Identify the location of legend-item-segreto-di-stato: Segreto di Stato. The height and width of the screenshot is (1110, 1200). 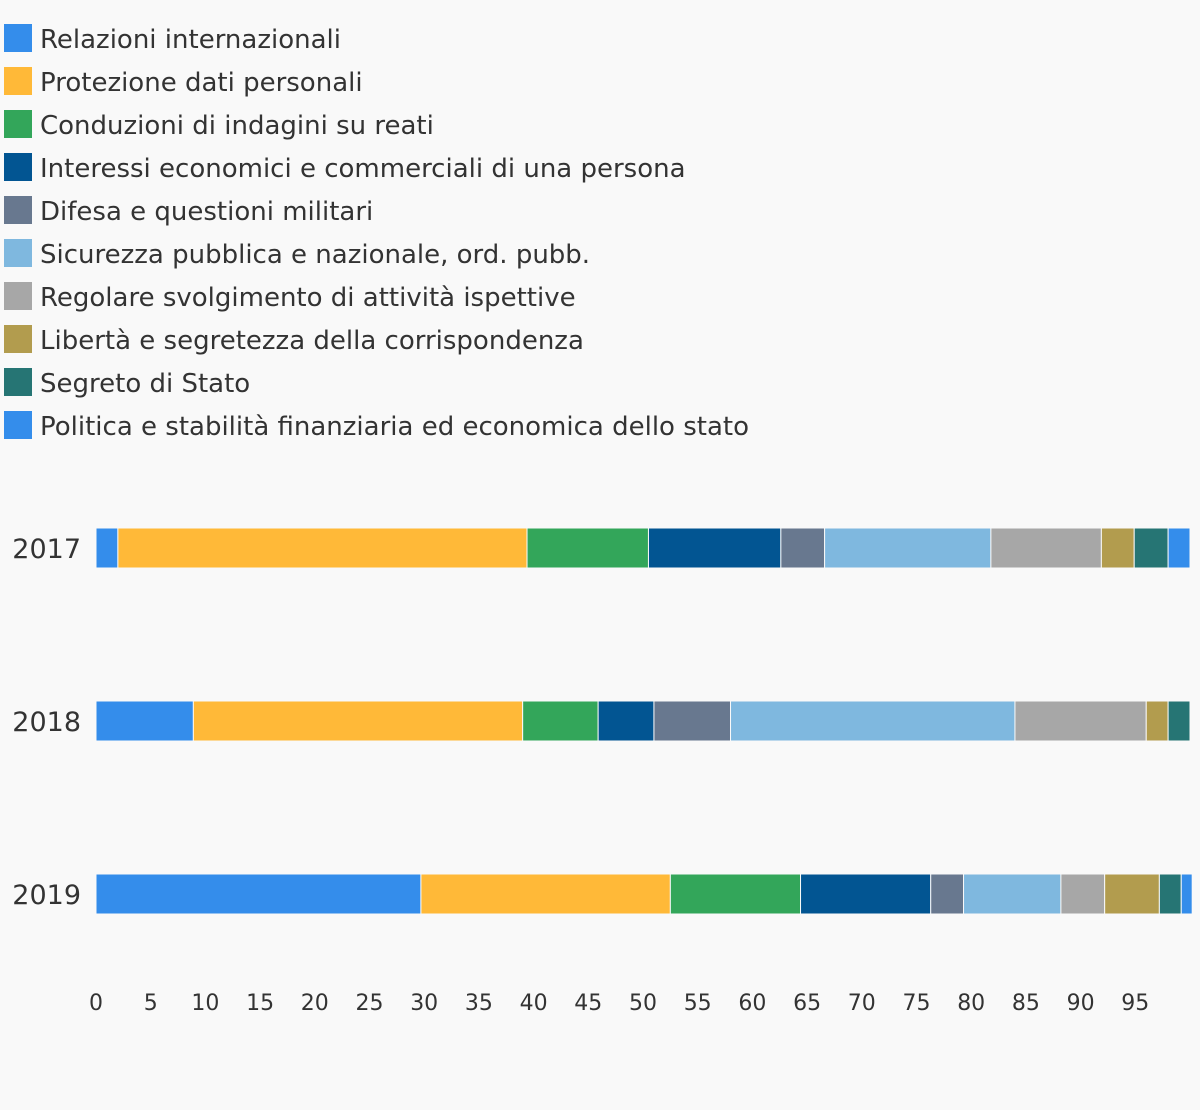
(376, 387).